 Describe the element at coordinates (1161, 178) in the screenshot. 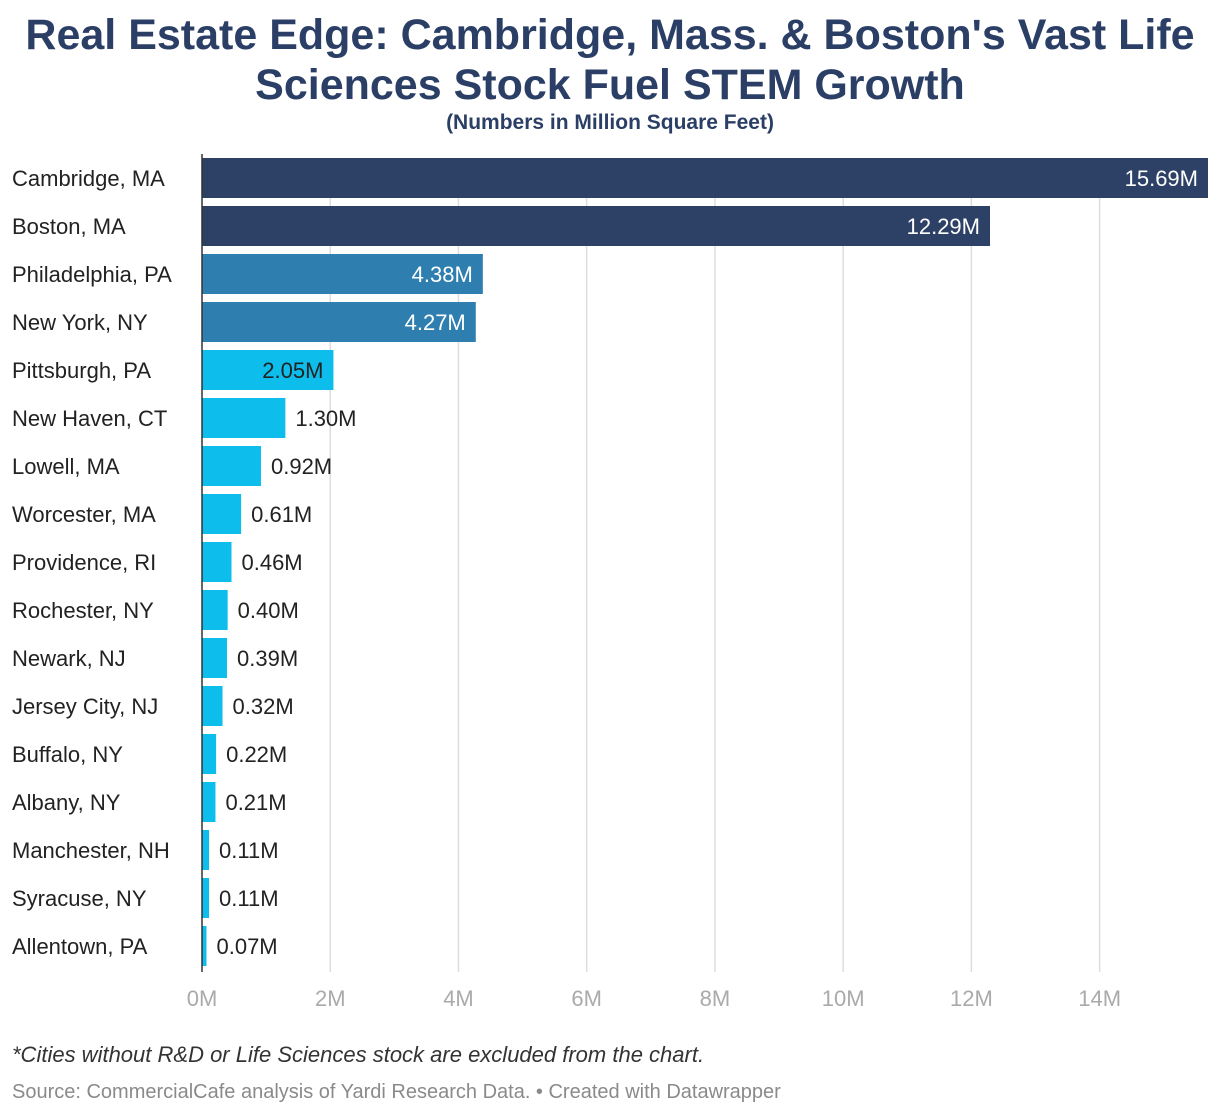

I see `value-label: 15.69M` at that location.